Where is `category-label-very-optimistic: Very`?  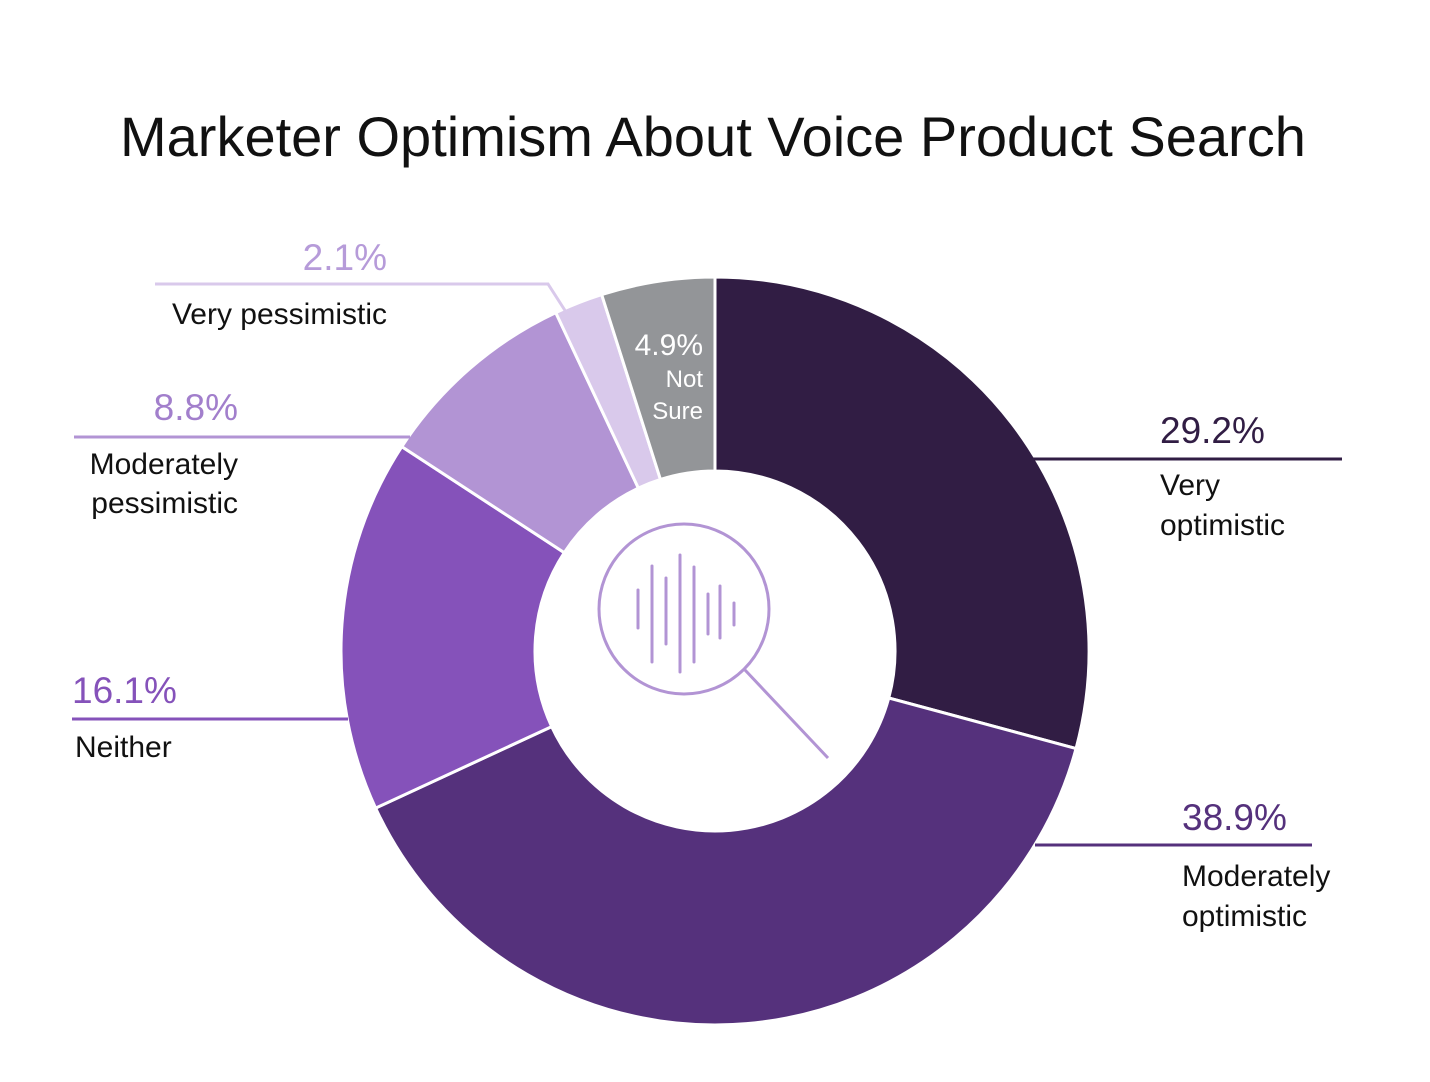
category-label-very-optimistic: Very is located at coordinates (1190, 485).